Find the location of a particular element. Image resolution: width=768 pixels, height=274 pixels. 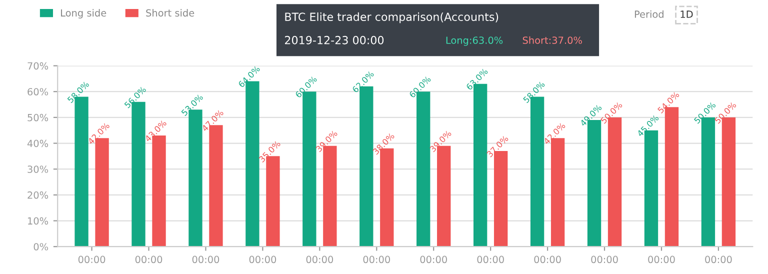

y-tick-label: 20% is located at coordinates (38, 195).